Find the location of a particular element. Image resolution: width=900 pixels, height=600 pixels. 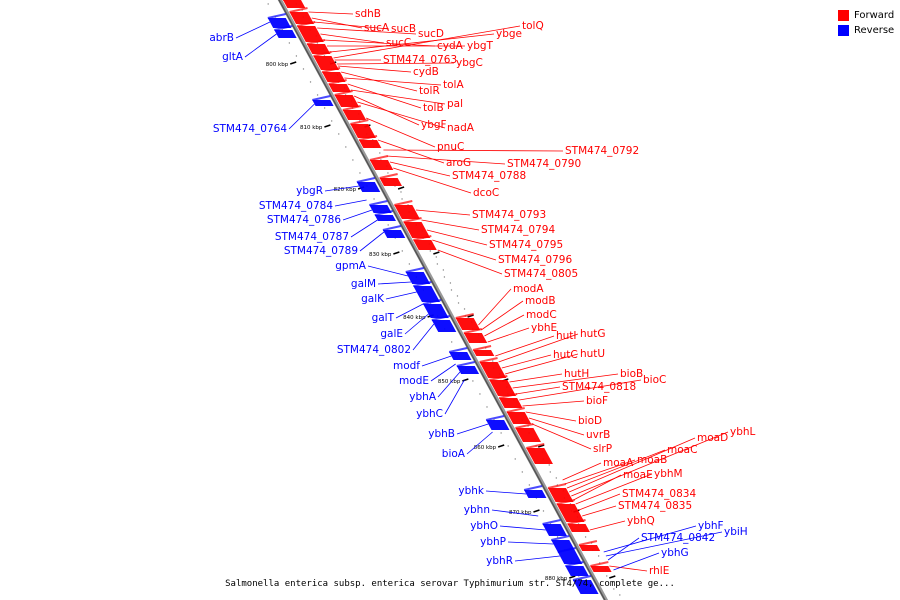

reverse-gene-label: STM474_0787 is located at coordinates (312, 237).